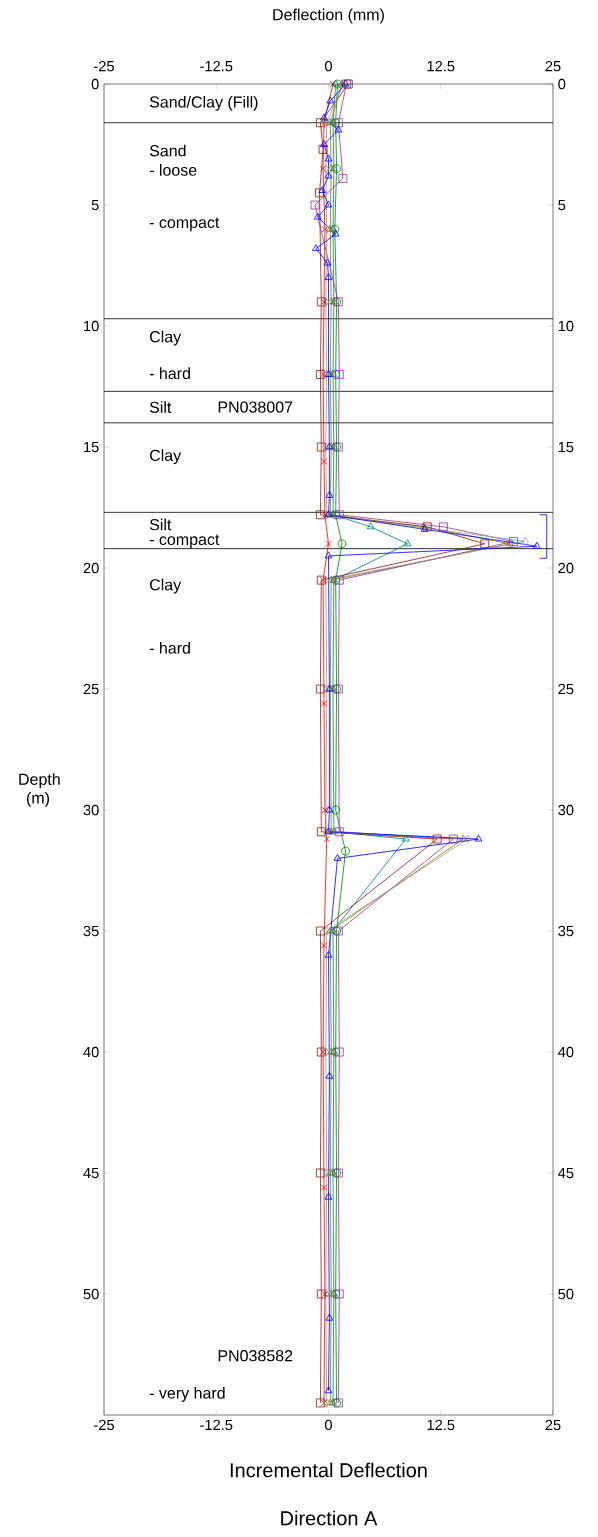 This screenshot has height=1537, width=598. Describe the element at coordinates (328, 16) in the screenshot. I see `x2-axis-title: Deflection (mm)` at that location.